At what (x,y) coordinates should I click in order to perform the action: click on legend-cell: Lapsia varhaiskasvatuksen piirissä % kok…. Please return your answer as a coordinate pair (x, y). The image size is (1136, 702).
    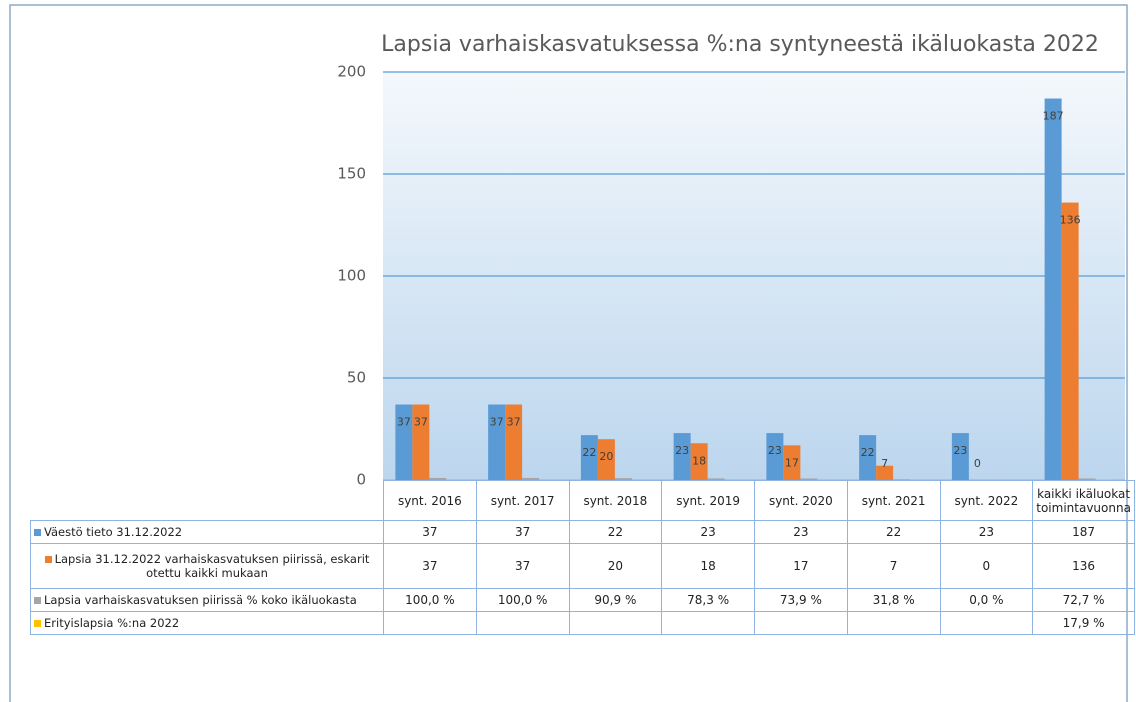
    Looking at the image, I should click on (207, 600).